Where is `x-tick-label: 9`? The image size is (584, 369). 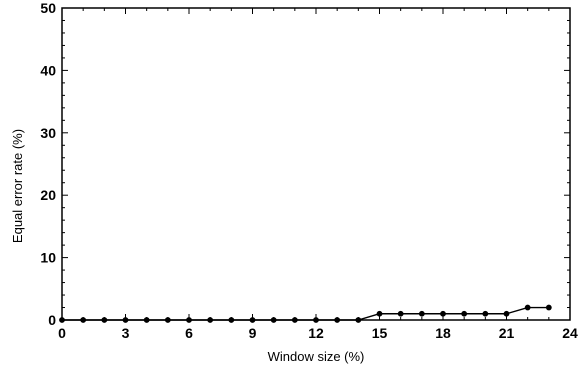 x-tick-label: 9 is located at coordinates (253, 333).